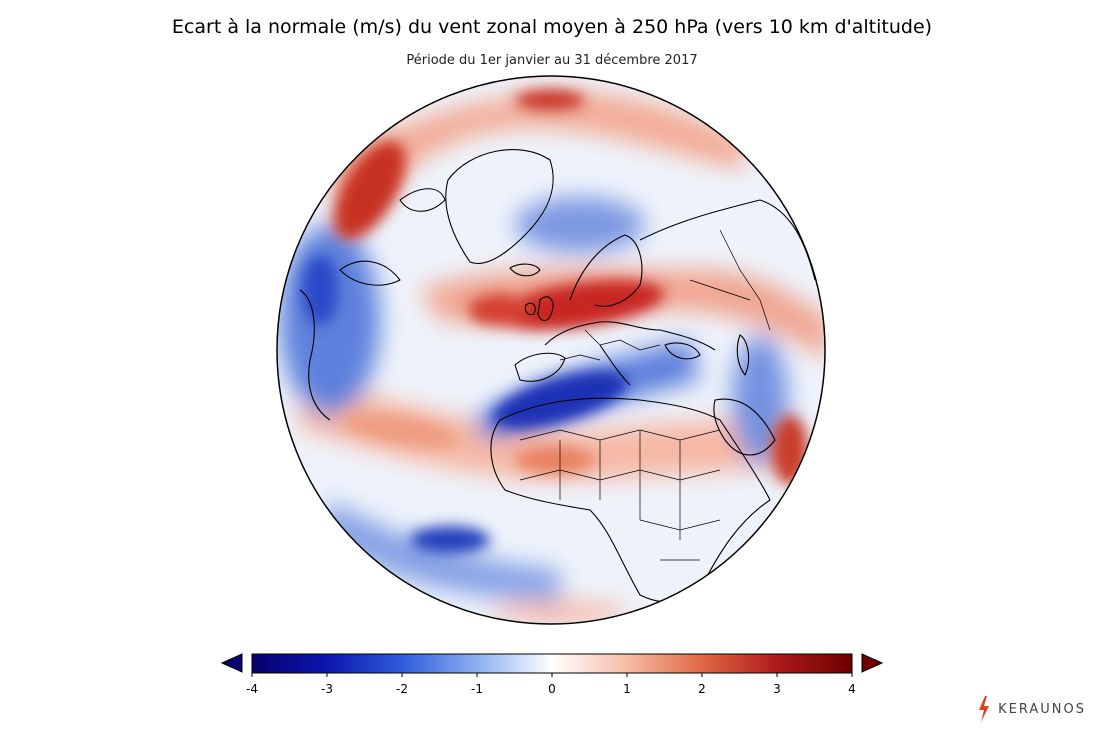 Image resolution: width=1104 pixels, height=736 pixels. What do you see at coordinates (477, 689) in the screenshot?
I see `colorbar-tick-label: -1` at bounding box center [477, 689].